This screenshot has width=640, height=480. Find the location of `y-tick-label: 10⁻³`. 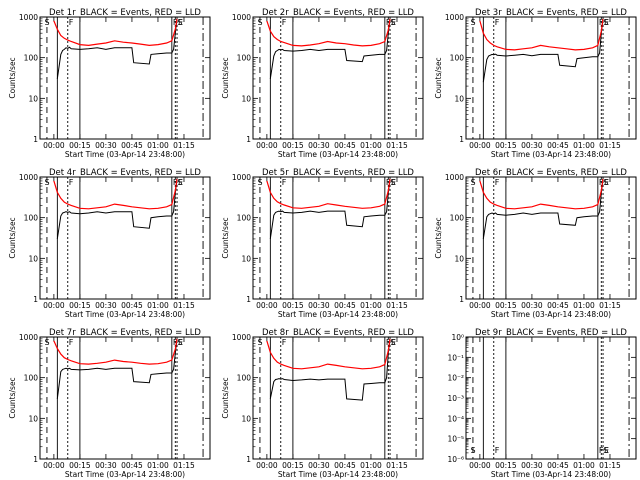

y-tick-label: 10⁻³ is located at coordinates (455, 398).